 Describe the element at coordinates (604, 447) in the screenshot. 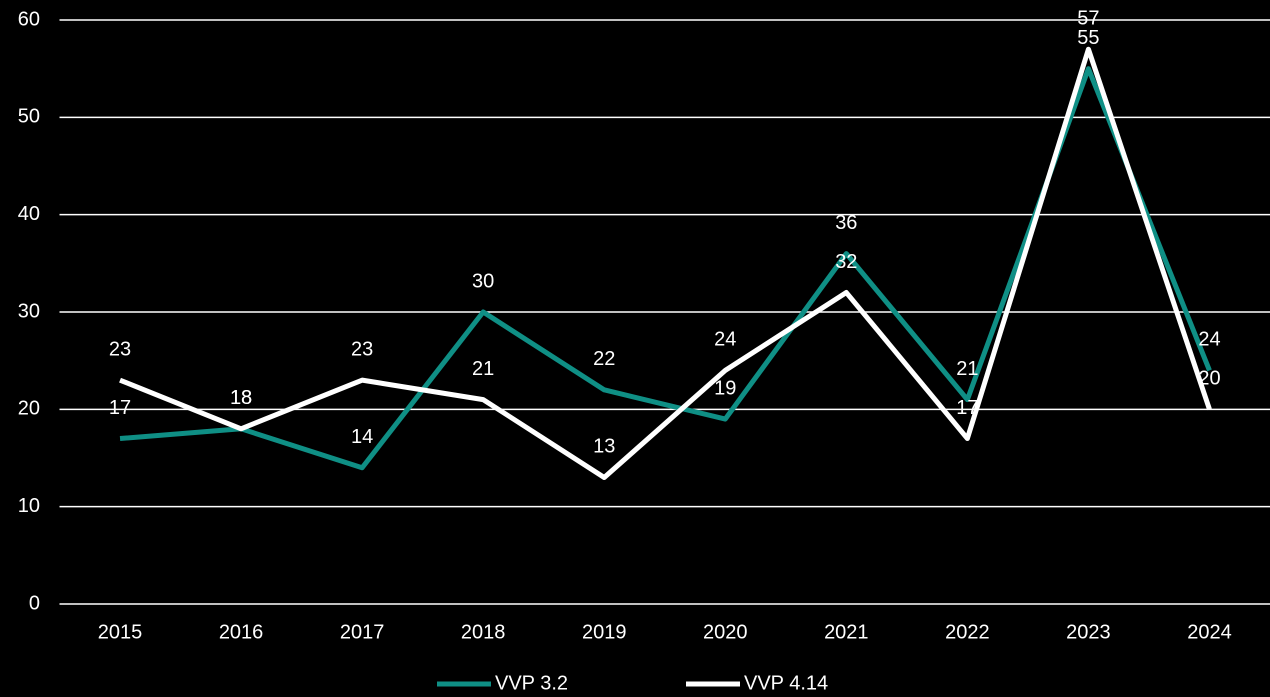

I see `data-label: 13` at that location.